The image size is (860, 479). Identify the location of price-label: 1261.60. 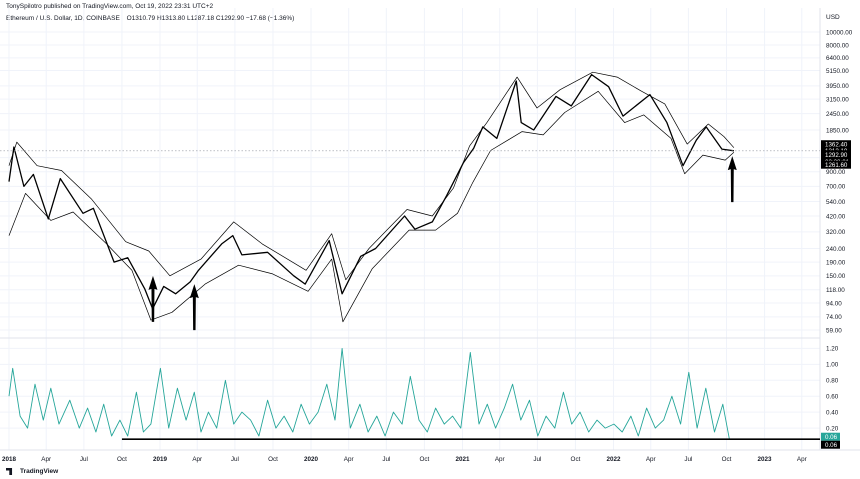
(836, 165).